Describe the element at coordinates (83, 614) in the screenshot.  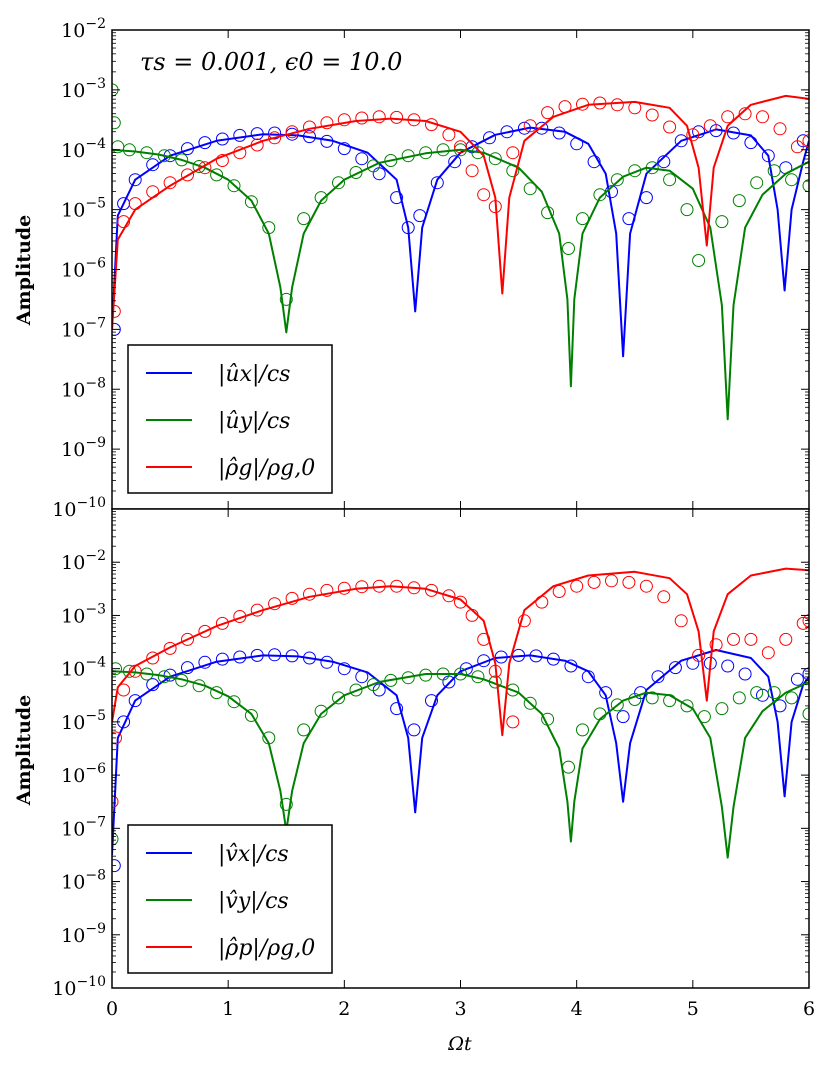
I see `y-tick-label: 10⁻³` at that location.